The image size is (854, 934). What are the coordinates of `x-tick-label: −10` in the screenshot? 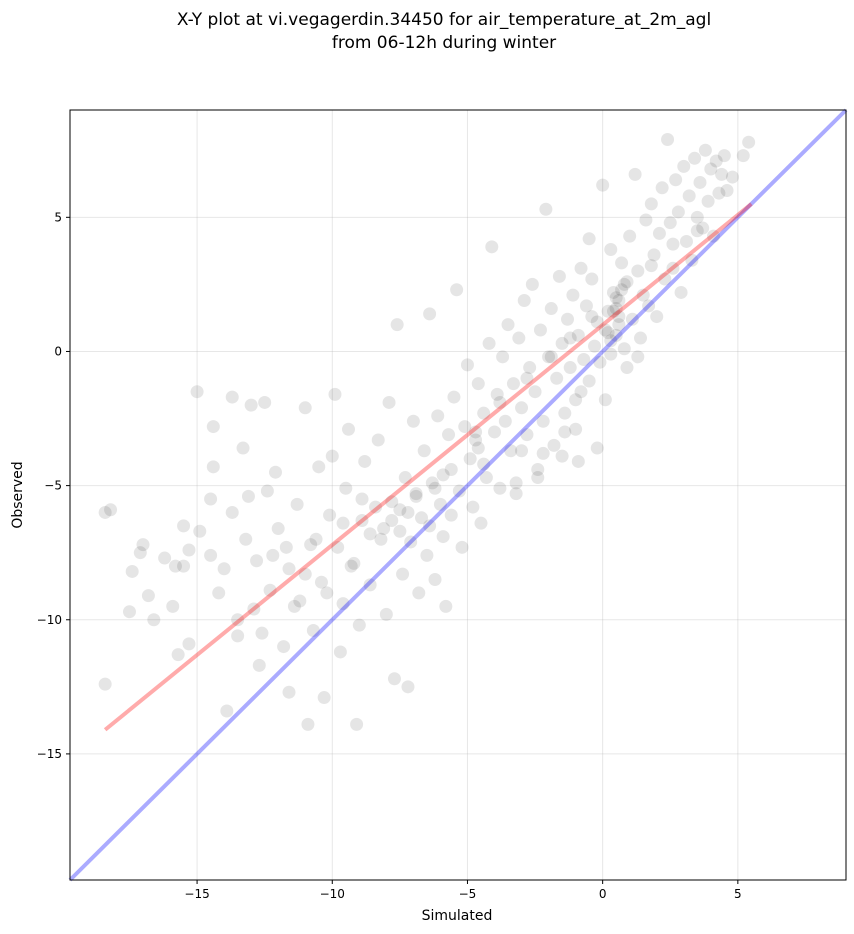 It's located at (332, 894).